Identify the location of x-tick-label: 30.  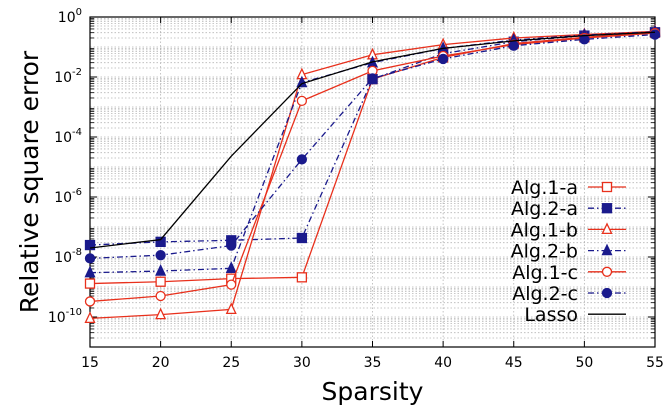
(302, 363).